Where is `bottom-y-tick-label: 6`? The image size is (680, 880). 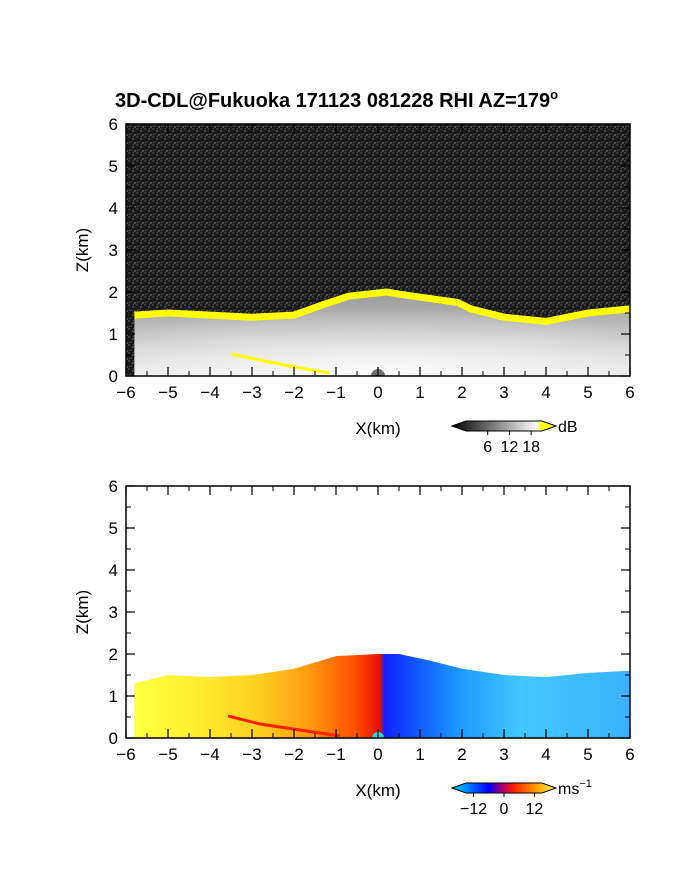 bottom-y-tick-label: 6 is located at coordinates (113, 486).